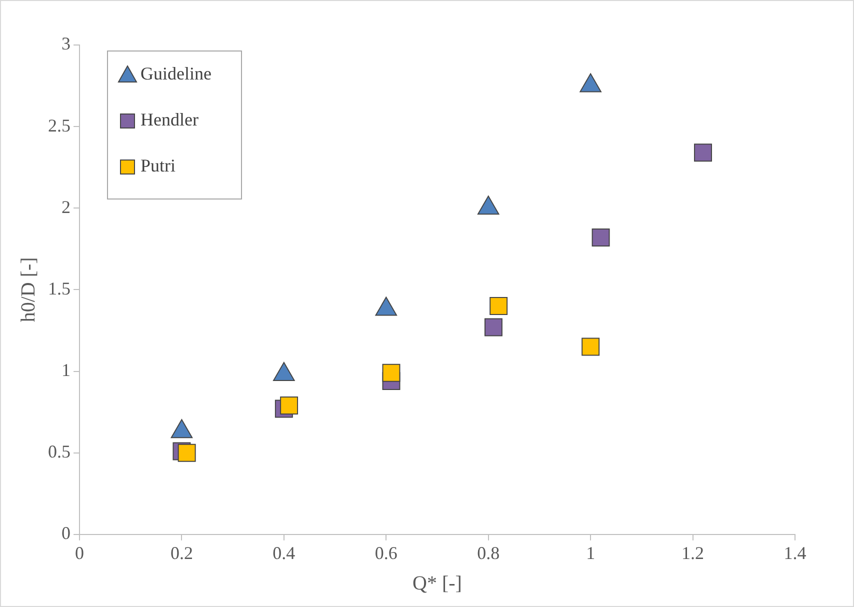 The width and height of the screenshot is (854, 607). I want to click on x-tick-label: 0, so click(79, 552).